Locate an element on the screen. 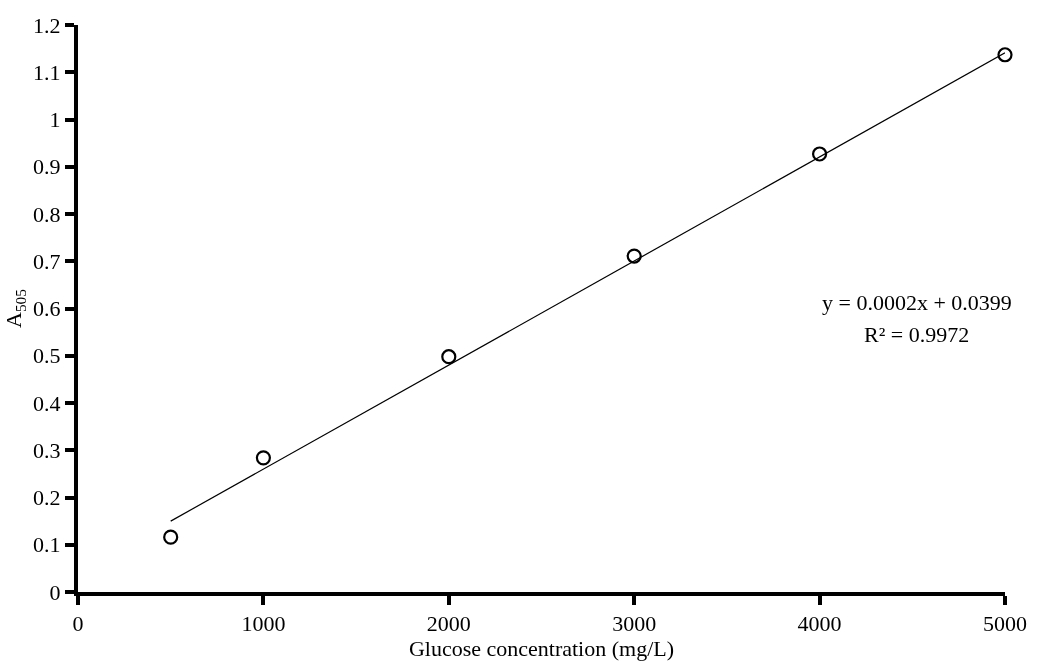 The width and height of the screenshot is (1050, 672). y-tick-label: 0.9 is located at coordinates (47, 167).